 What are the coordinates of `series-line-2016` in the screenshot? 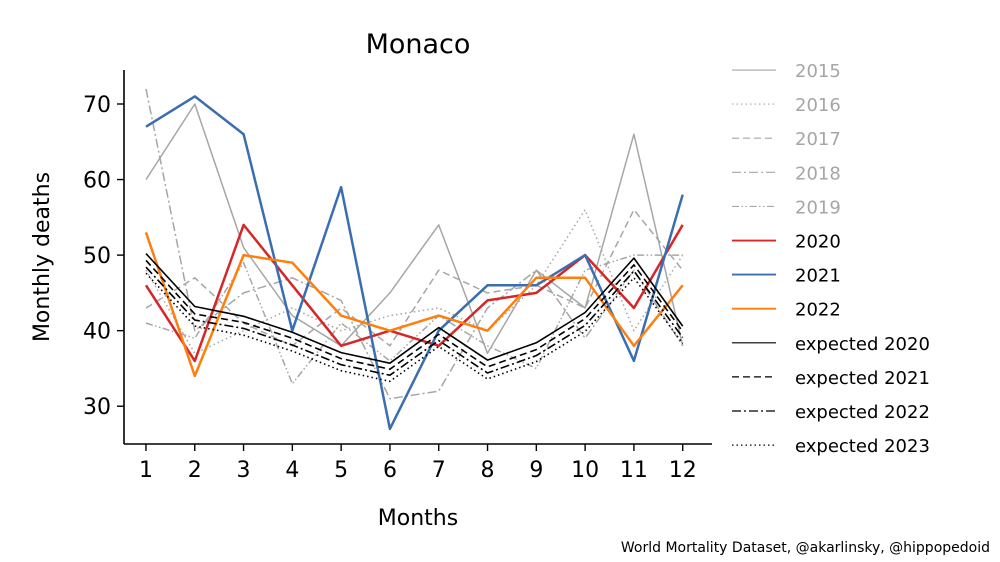 It's located at (414, 282).